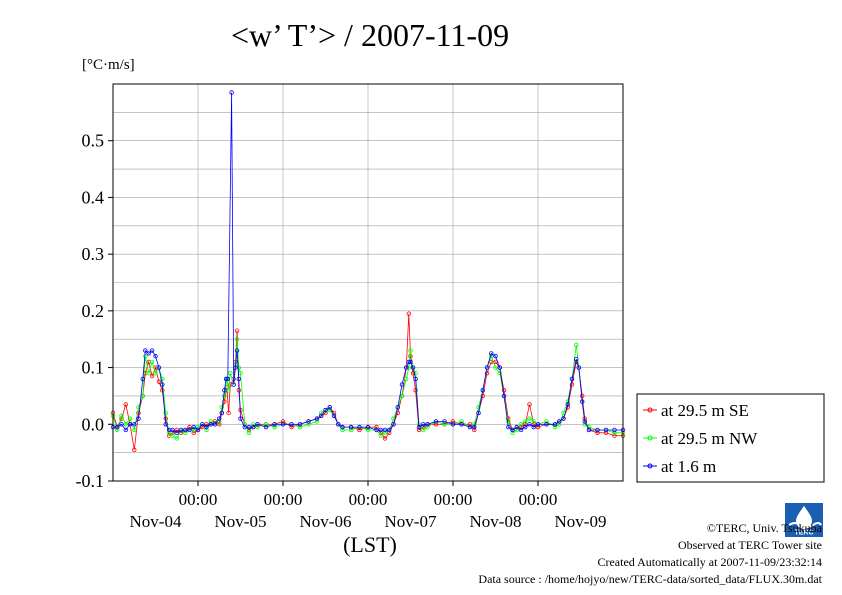 Image resolution: width=842 pixels, height=595 pixels. What do you see at coordinates (241, 521) in the screenshot?
I see `x-day-label: Nov-05` at bounding box center [241, 521].